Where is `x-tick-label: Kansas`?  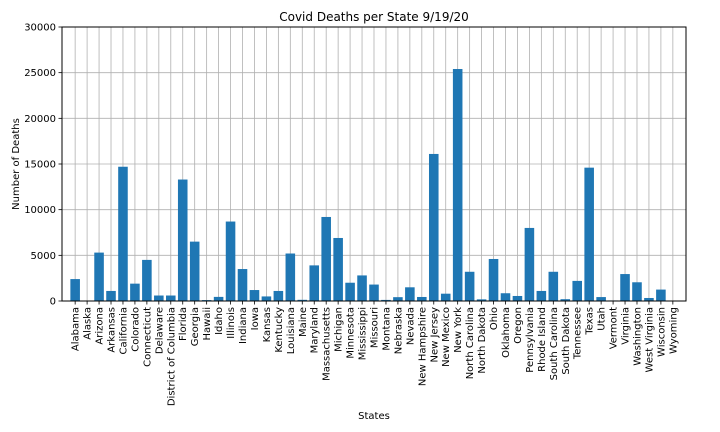
x-tick-label: Kansas is located at coordinates (267, 324).